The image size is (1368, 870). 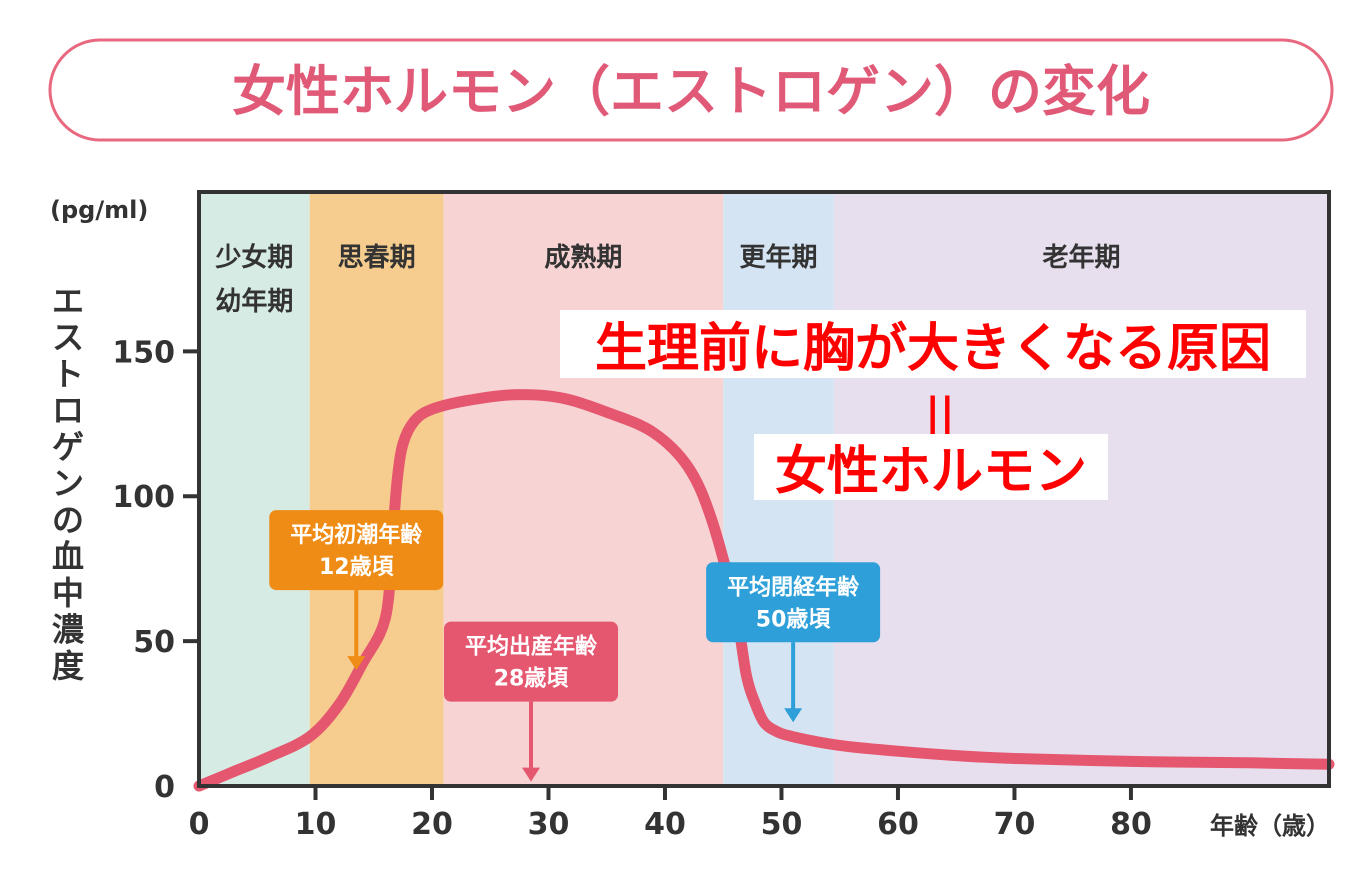 I want to click on callout-1: 平均出産年齢 28歳頃, so click(x=531, y=701).